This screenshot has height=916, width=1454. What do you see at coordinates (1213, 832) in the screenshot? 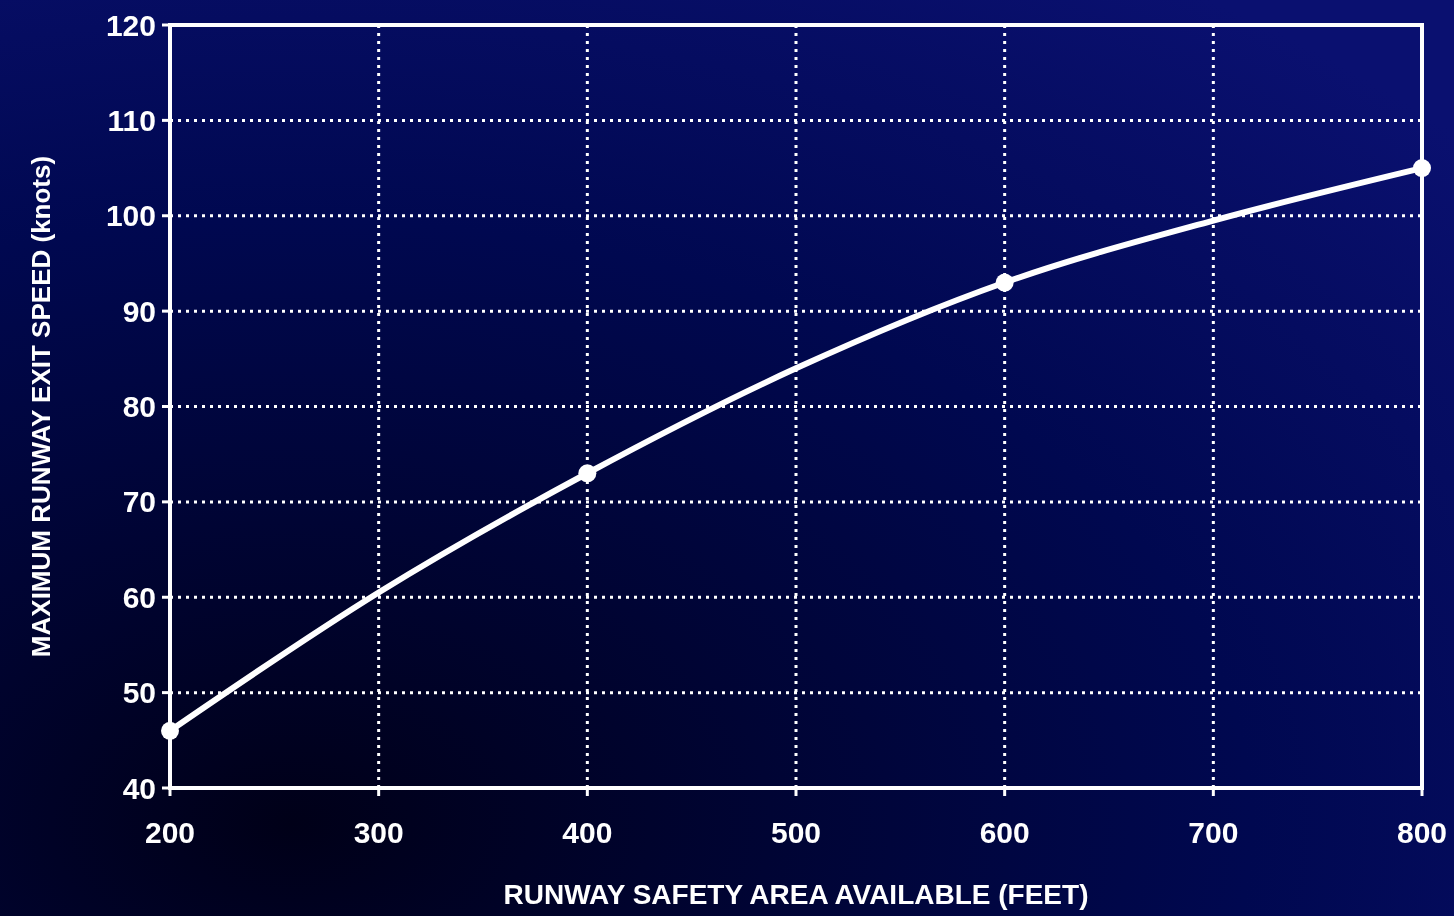
I see `x-tick-label: 700` at bounding box center [1213, 832].